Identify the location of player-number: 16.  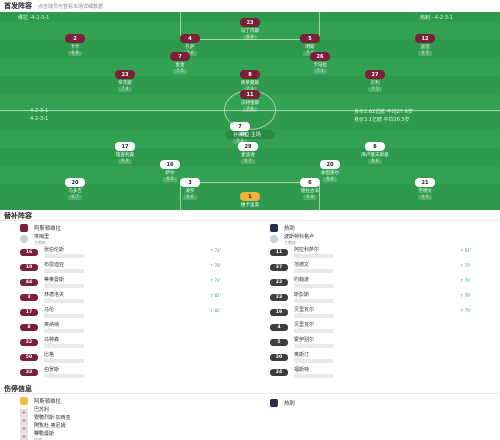
(29, 252).